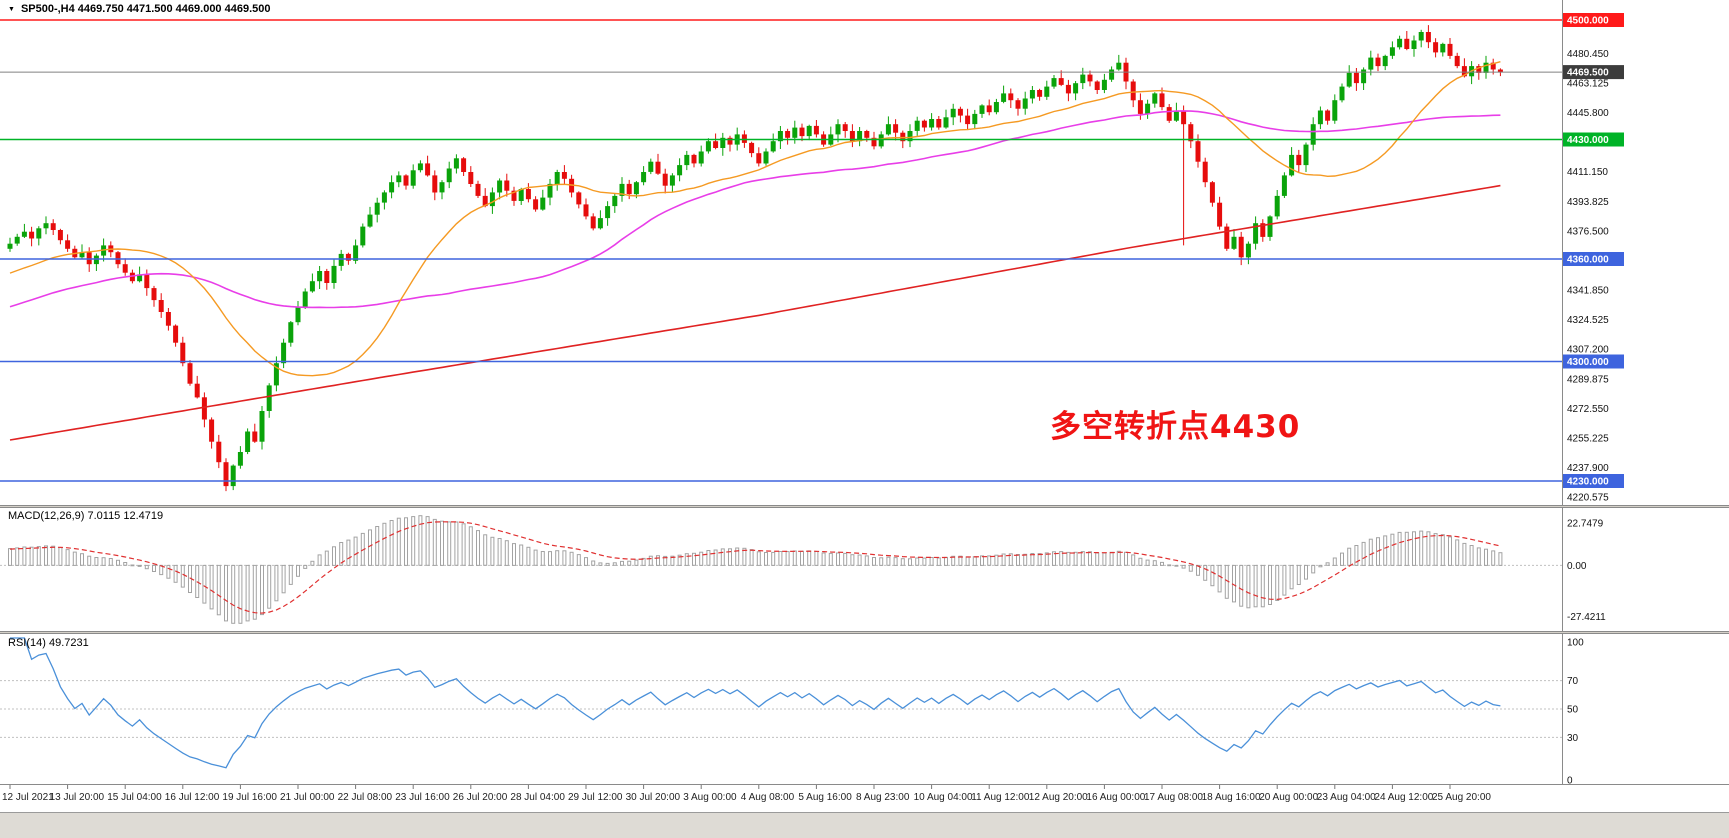 This screenshot has width=1729, height=838. What do you see at coordinates (1588, 113) in the screenshot?
I see `svg-text: 4445.800` at bounding box center [1588, 113].